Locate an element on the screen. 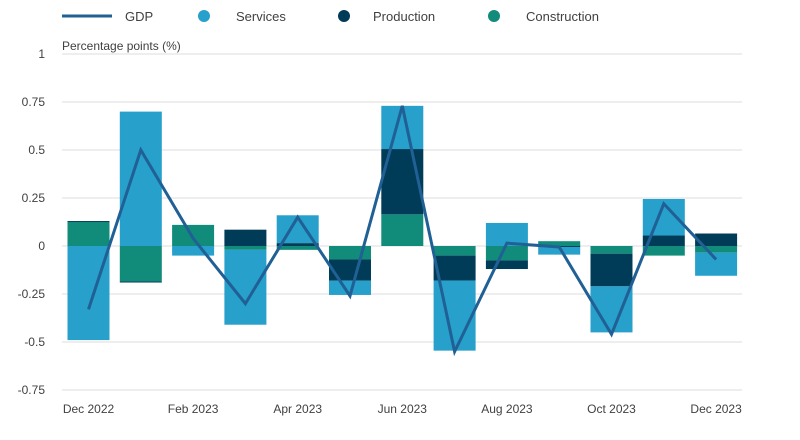 The image size is (800, 440). x-tick-label: Aug 2023 is located at coordinates (507, 409).